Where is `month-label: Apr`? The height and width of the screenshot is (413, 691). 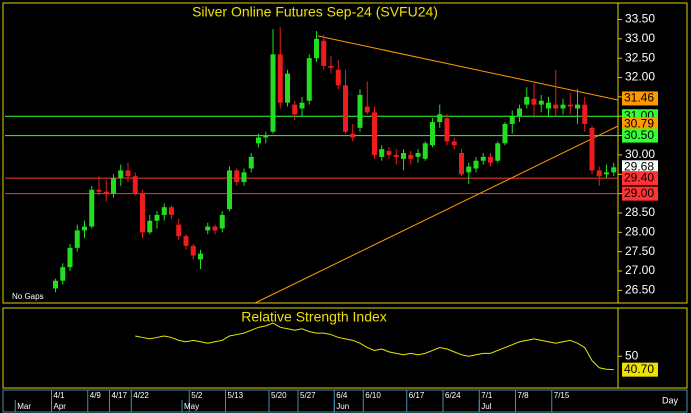 month-label: Apr is located at coordinates (60, 406).